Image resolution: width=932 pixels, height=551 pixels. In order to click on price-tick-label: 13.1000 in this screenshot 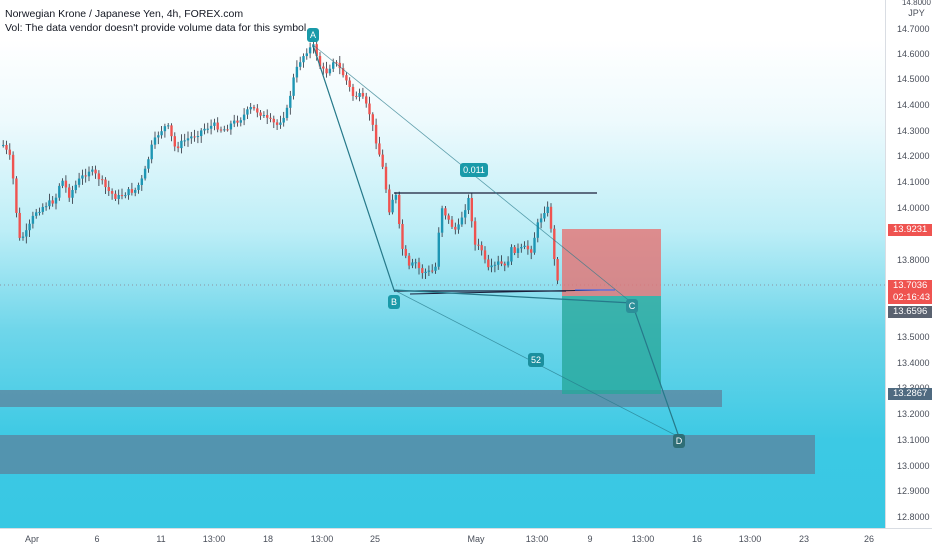, I will do `click(913, 440)`.